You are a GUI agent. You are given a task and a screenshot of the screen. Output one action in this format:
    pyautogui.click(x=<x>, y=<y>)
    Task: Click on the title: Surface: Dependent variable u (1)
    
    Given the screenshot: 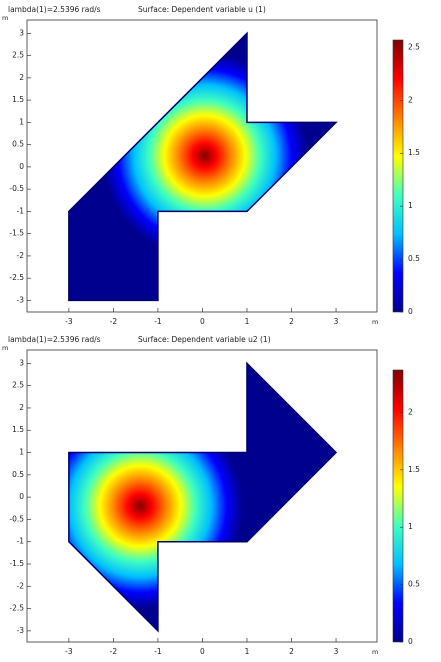 What is the action you would take?
    pyautogui.click(x=202, y=9)
    